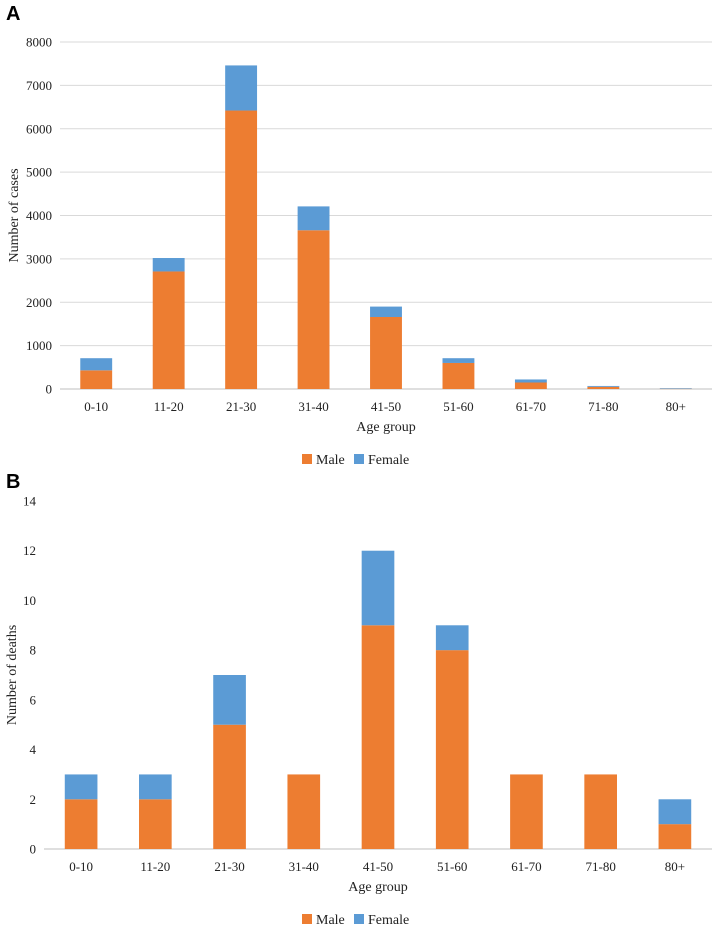  Describe the element at coordinates (39, 85) in the screenshot. I see `y-tick-label: 7000` at that location.